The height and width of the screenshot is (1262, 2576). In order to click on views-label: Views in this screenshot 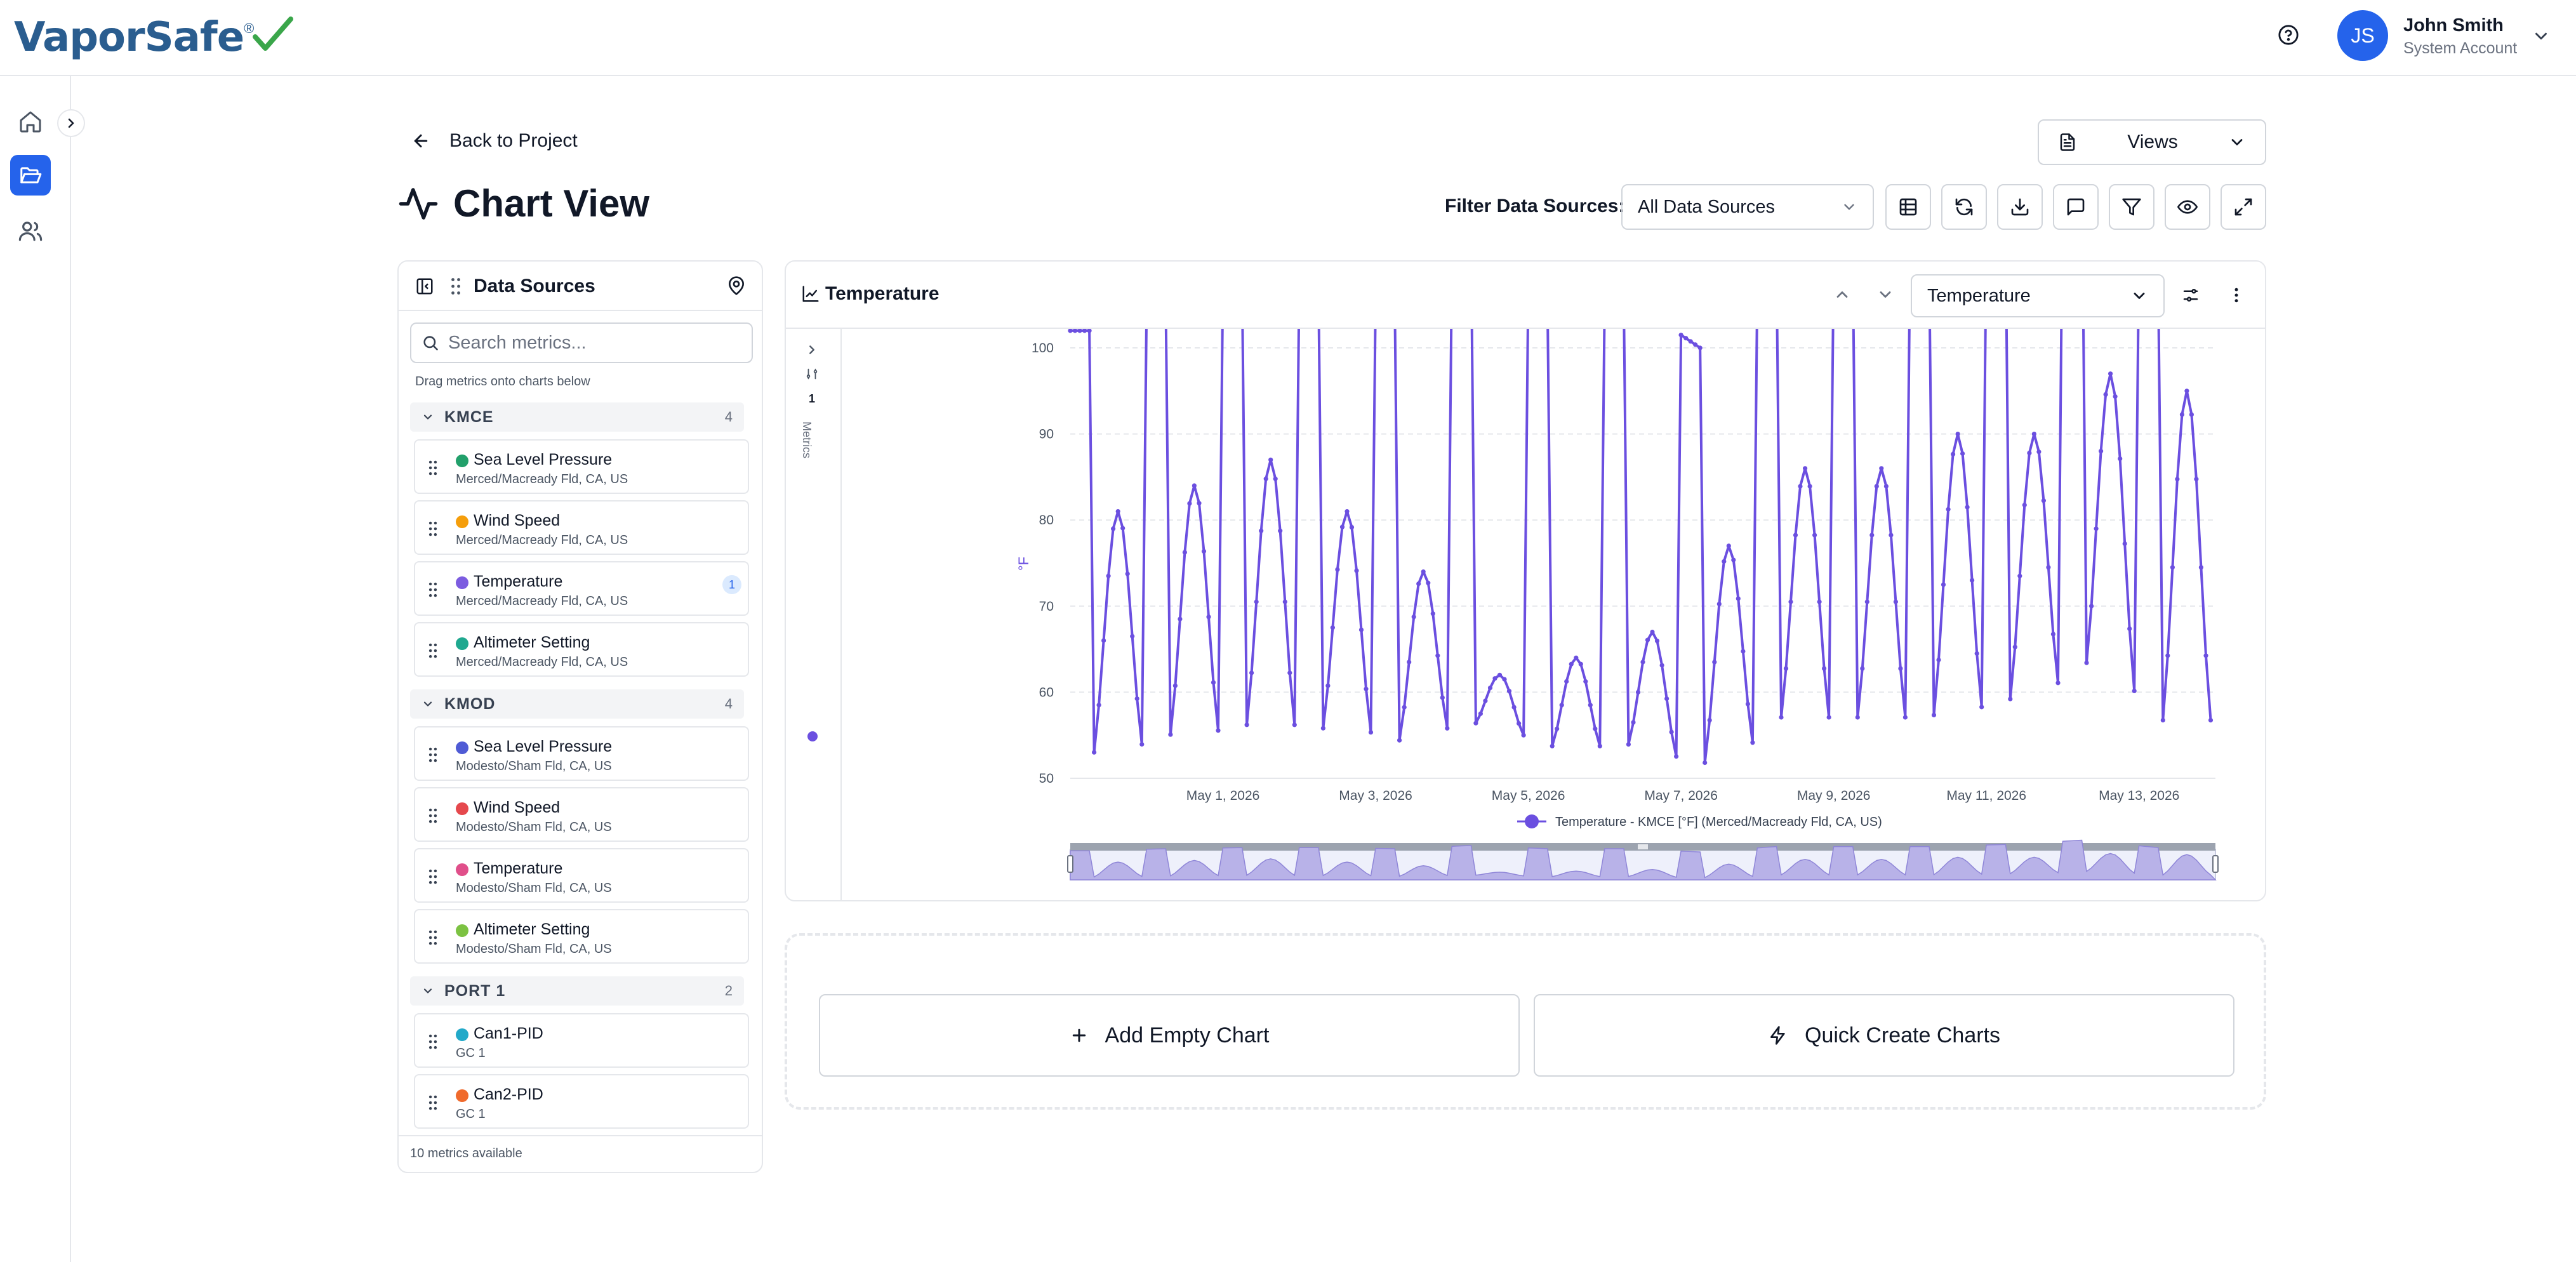, I will do `click(2152, 141)`.